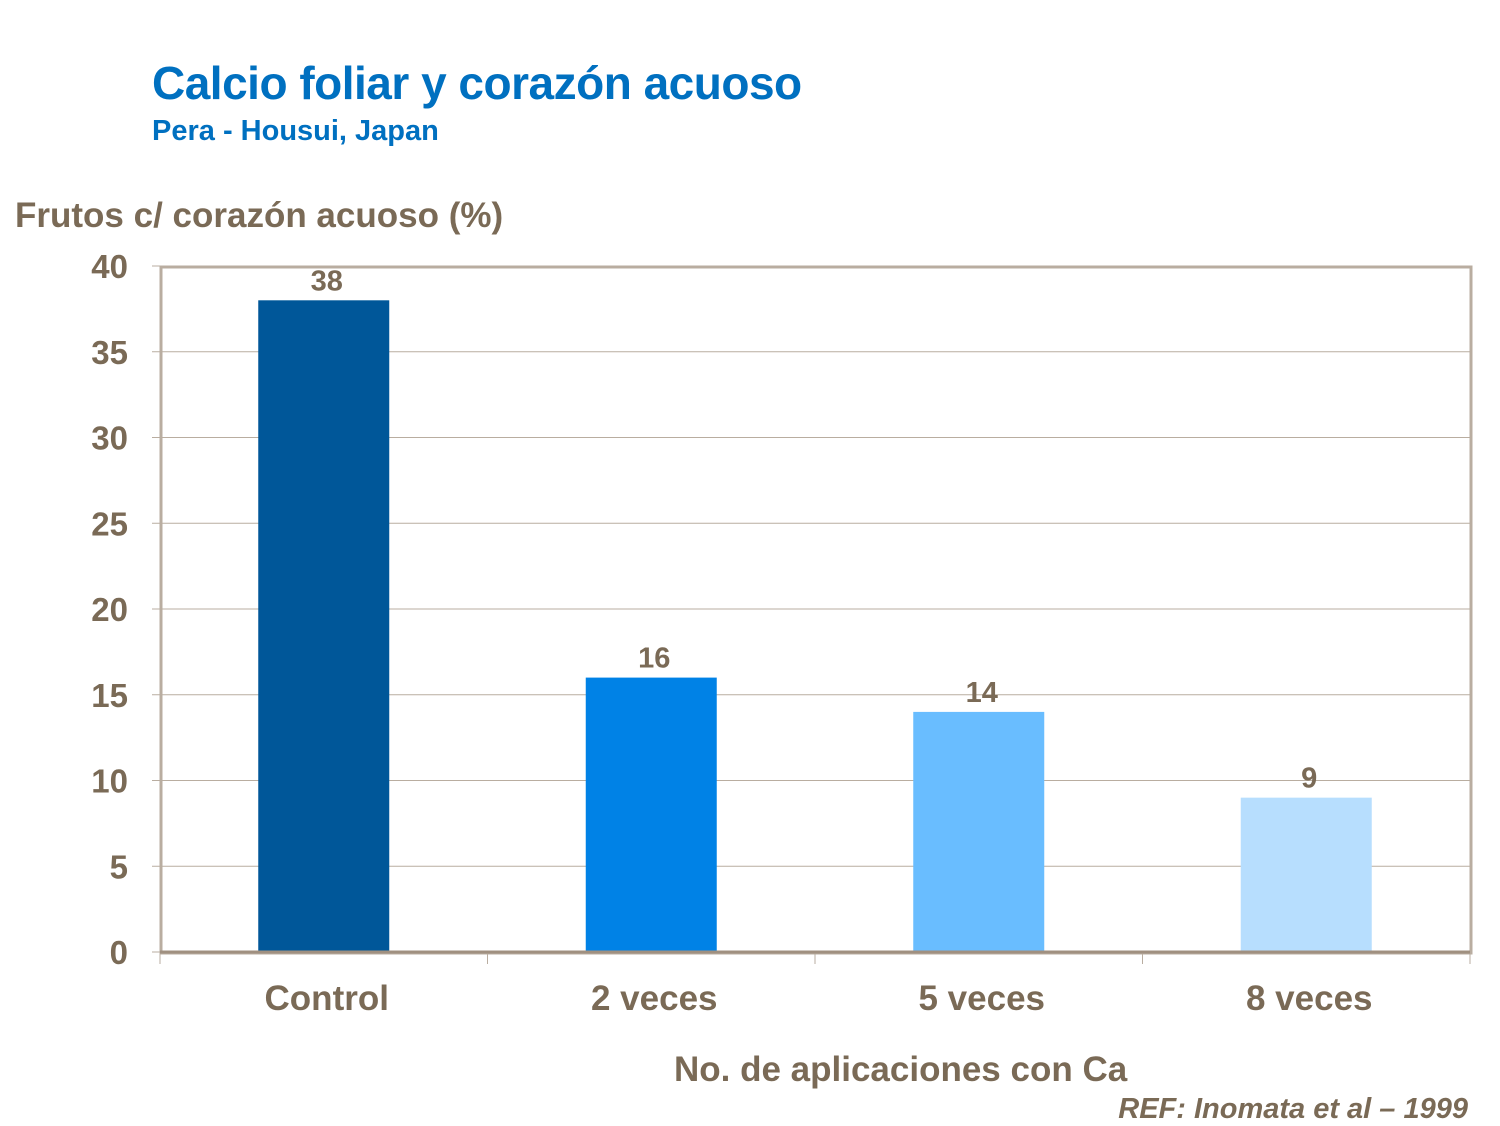  I want to click on y-tick-label: 20, so click(109, 609).